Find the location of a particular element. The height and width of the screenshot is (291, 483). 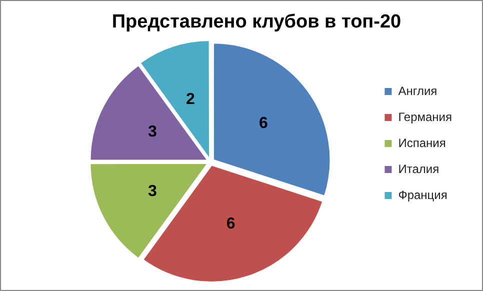

data-label: 2 is located at coordinates (190, 99).